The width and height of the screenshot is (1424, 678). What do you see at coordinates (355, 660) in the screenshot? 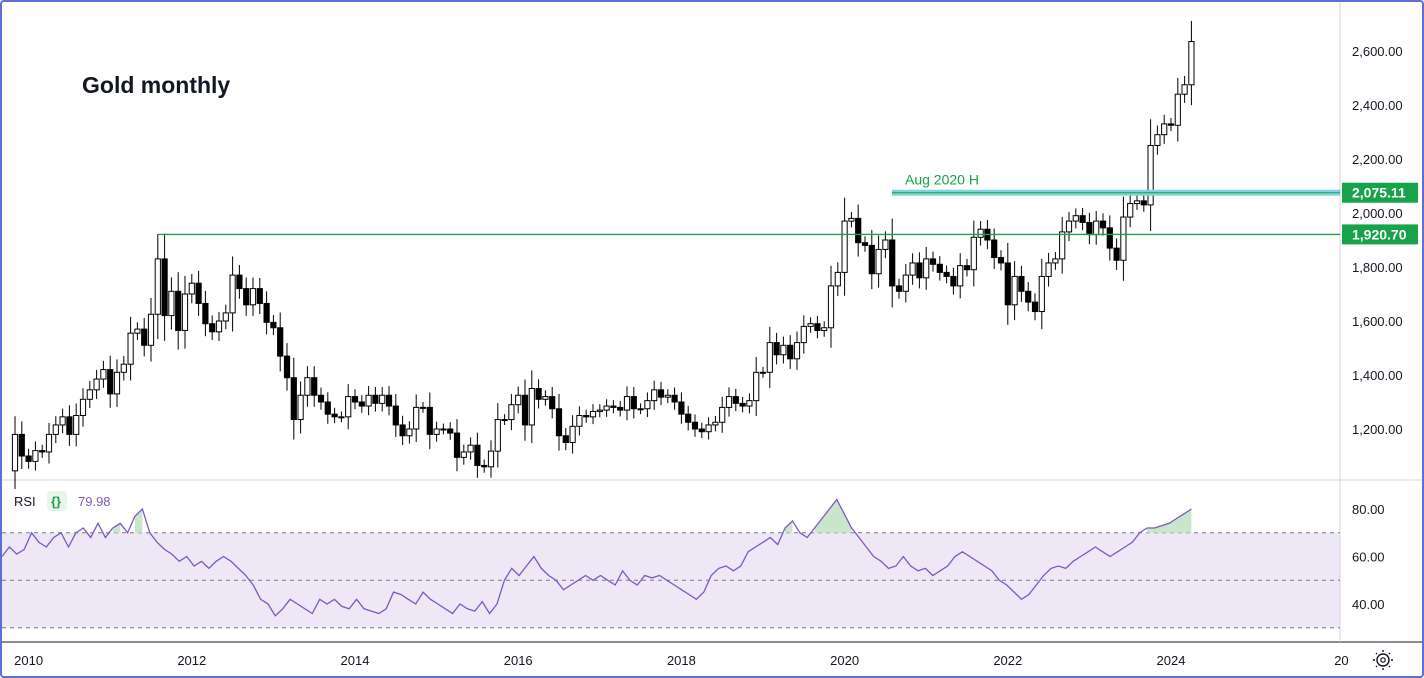
I see `time-tick-label: 2014` at bounding box center [355, 660].